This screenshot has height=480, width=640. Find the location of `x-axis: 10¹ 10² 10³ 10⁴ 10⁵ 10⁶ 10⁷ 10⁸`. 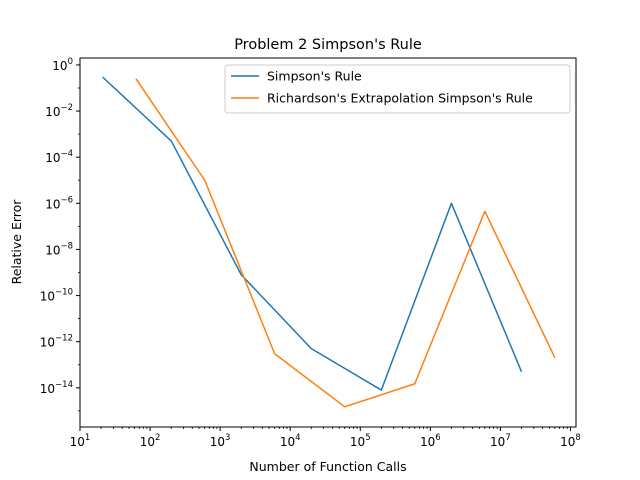

x-axis: 10¹ 10² 10³ 10⁴ 10⁵ 10⁶ 10⁷ 10⁸ is located at coordinates (325, 438).